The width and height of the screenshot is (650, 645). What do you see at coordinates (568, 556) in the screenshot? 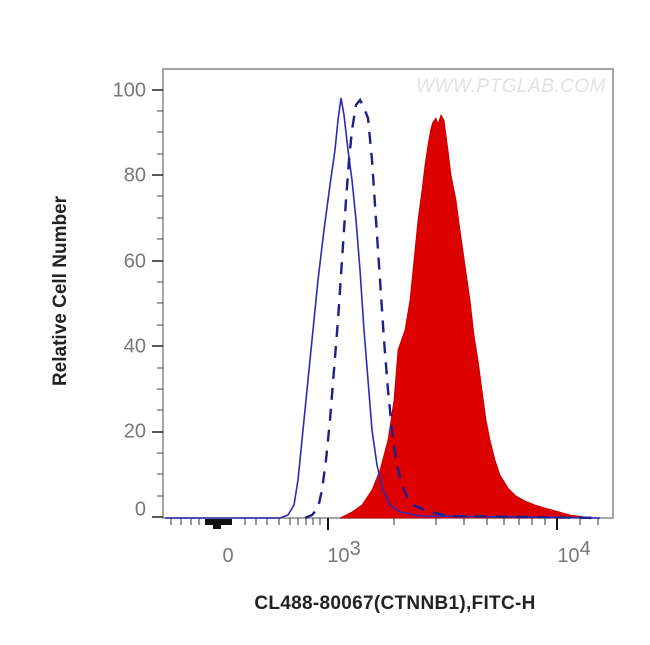
I see `x-tick-1e4-base: 10` at bounding box center [568, 556].